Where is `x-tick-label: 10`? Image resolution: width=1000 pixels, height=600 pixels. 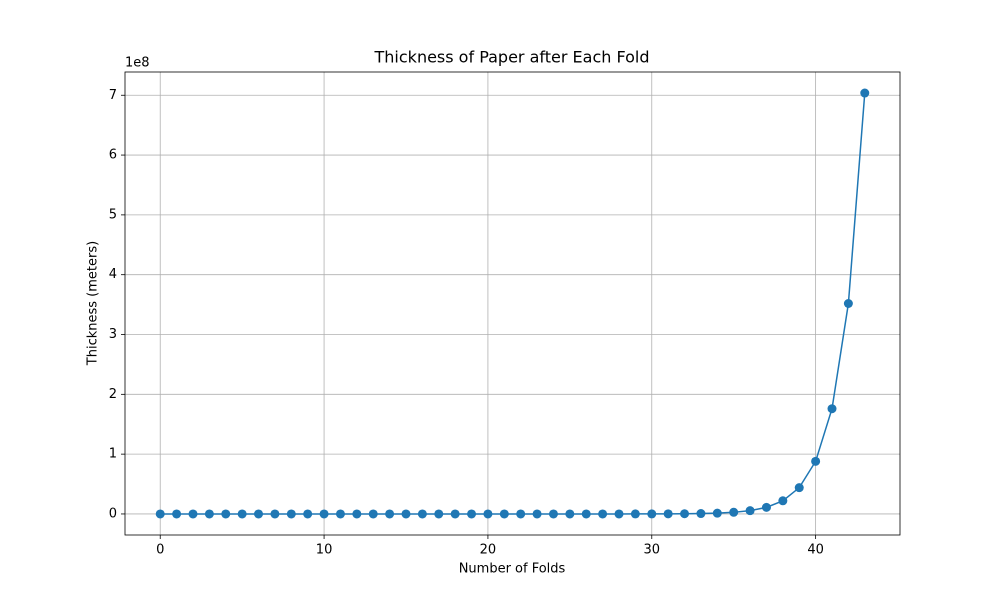 x-tick-label: 10 is located at coordinates (324, 550).